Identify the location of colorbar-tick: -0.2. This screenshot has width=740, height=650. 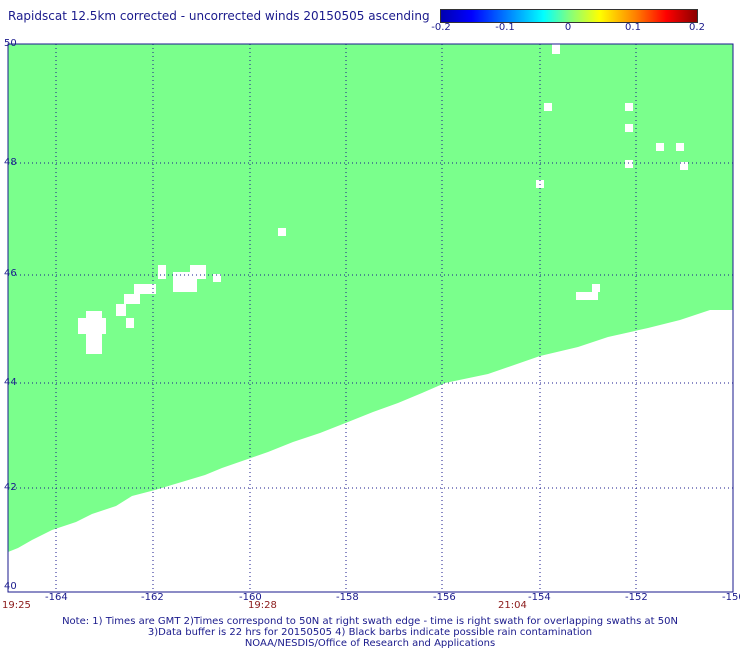
(441, 27).